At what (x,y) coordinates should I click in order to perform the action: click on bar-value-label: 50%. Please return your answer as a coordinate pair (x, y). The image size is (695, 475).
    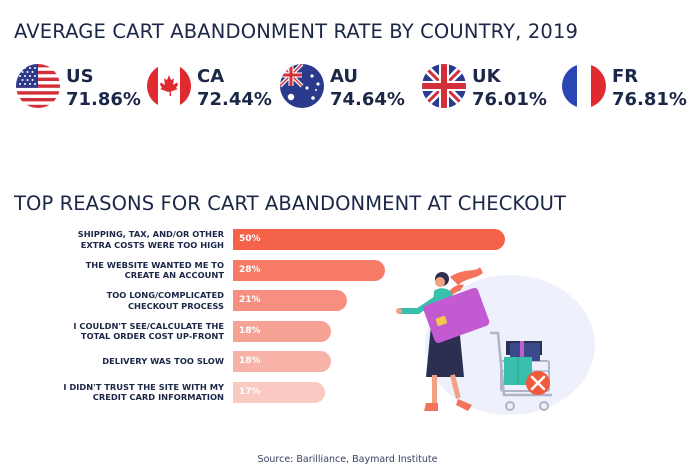
    Looking at the image, I should click on (250, 239).